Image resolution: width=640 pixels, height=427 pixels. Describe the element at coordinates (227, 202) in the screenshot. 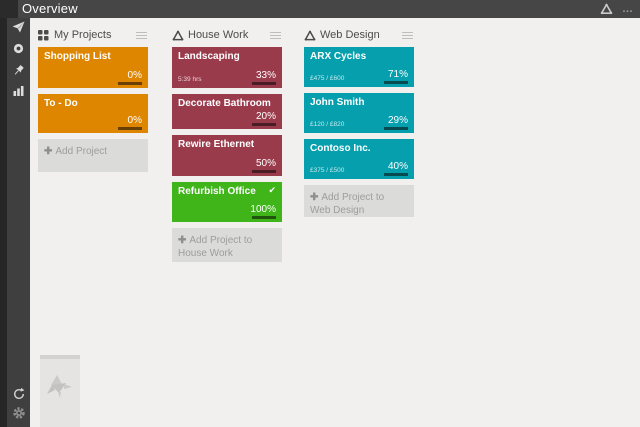

I see `project-card-refurbish-office: Refurbish Office ✔ 100%` at that location.